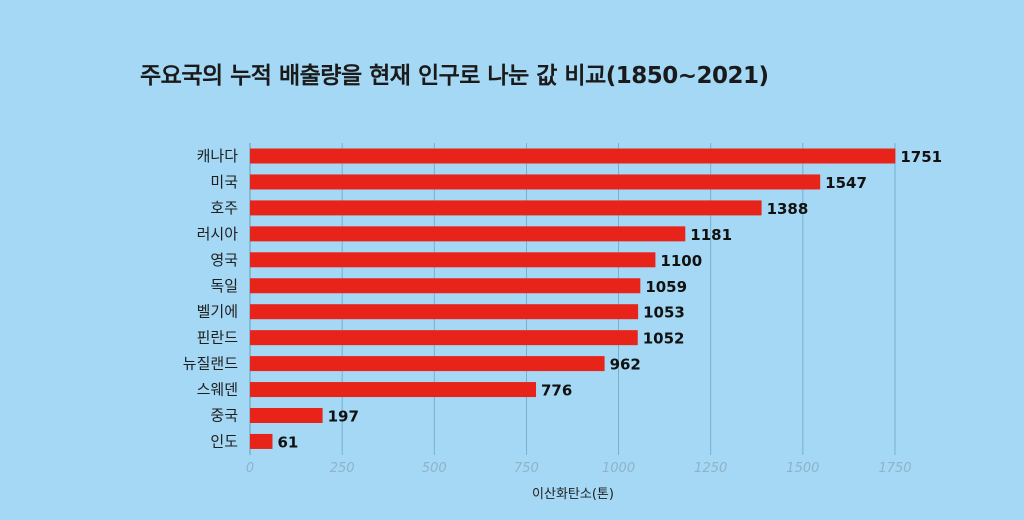  I want to click on x-tick-label: 500, so click(434, 468).